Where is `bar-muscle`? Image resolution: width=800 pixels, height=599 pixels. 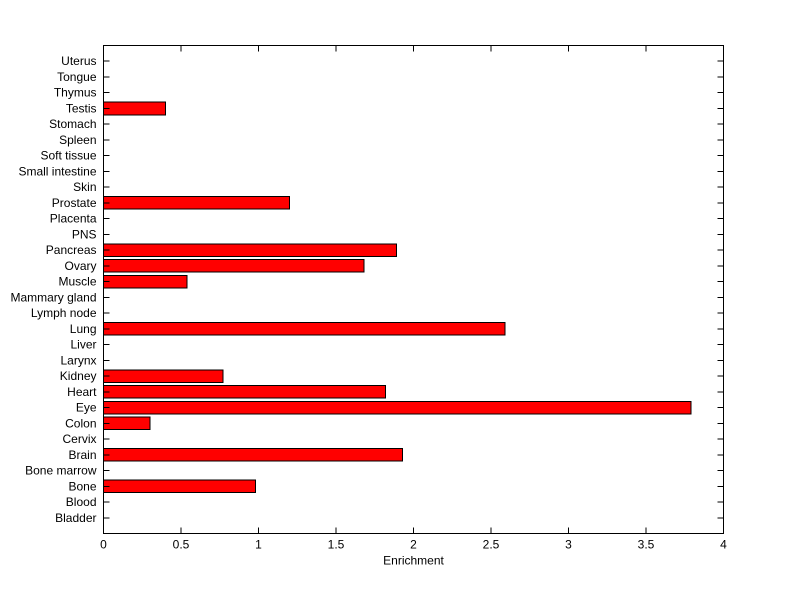 bar-muscle is located at coordinates (145, 281).